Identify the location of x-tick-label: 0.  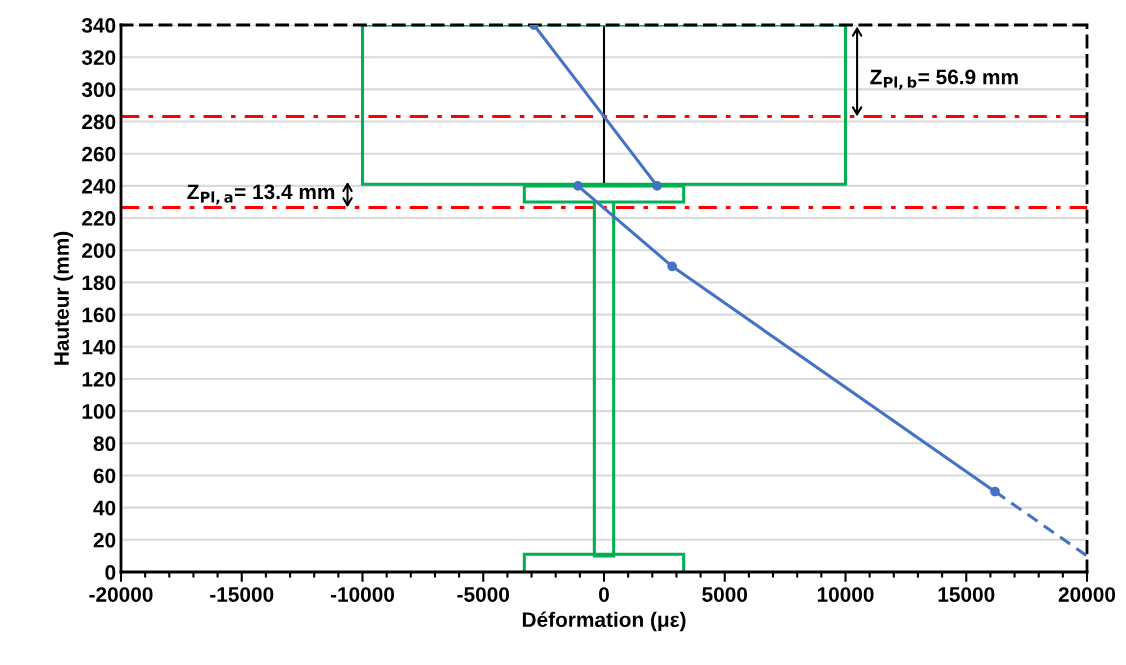
(604, 594).